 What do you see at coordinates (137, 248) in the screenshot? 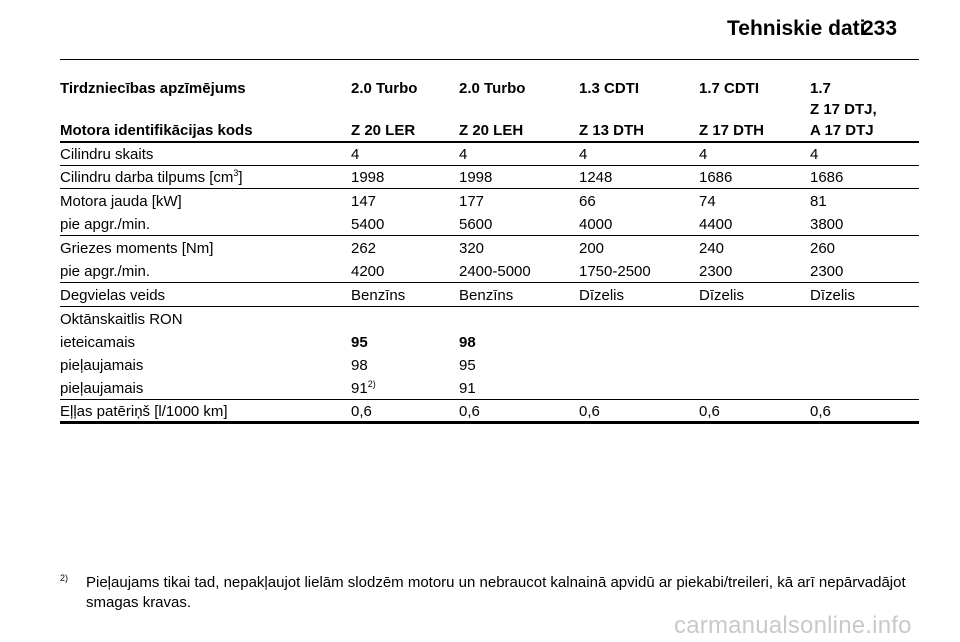
I see `row-label: Griezes moments [Nm]` at bounding box center [137, 248].